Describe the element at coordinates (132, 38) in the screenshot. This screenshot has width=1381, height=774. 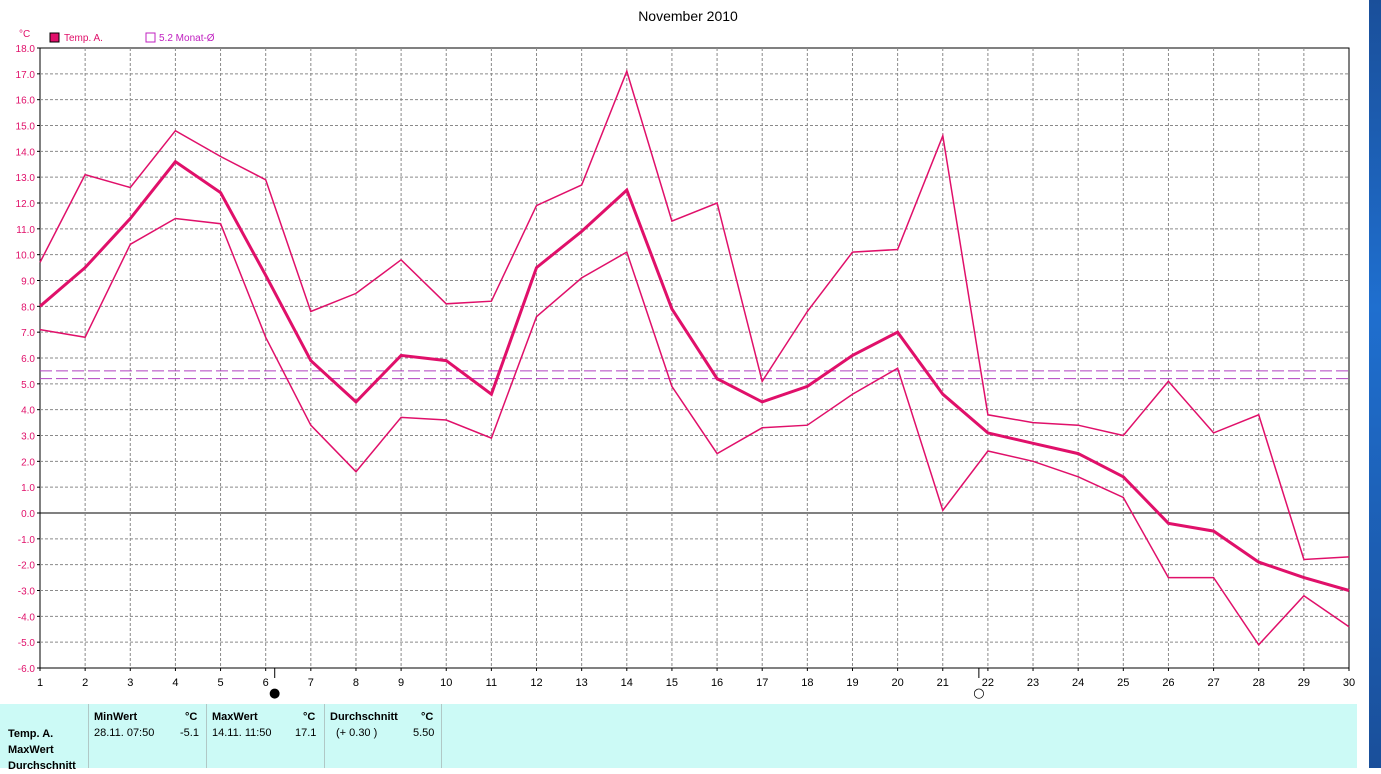
I see `legend: Temp. A. 5.2 Monat-Ø` at that location.